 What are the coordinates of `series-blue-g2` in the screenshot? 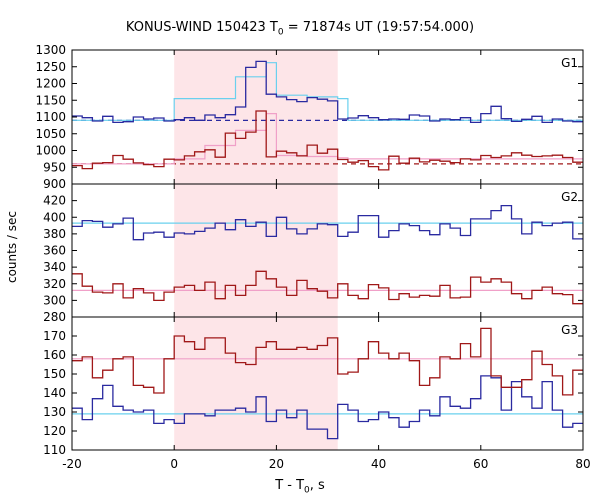 It's located at (327, 222).